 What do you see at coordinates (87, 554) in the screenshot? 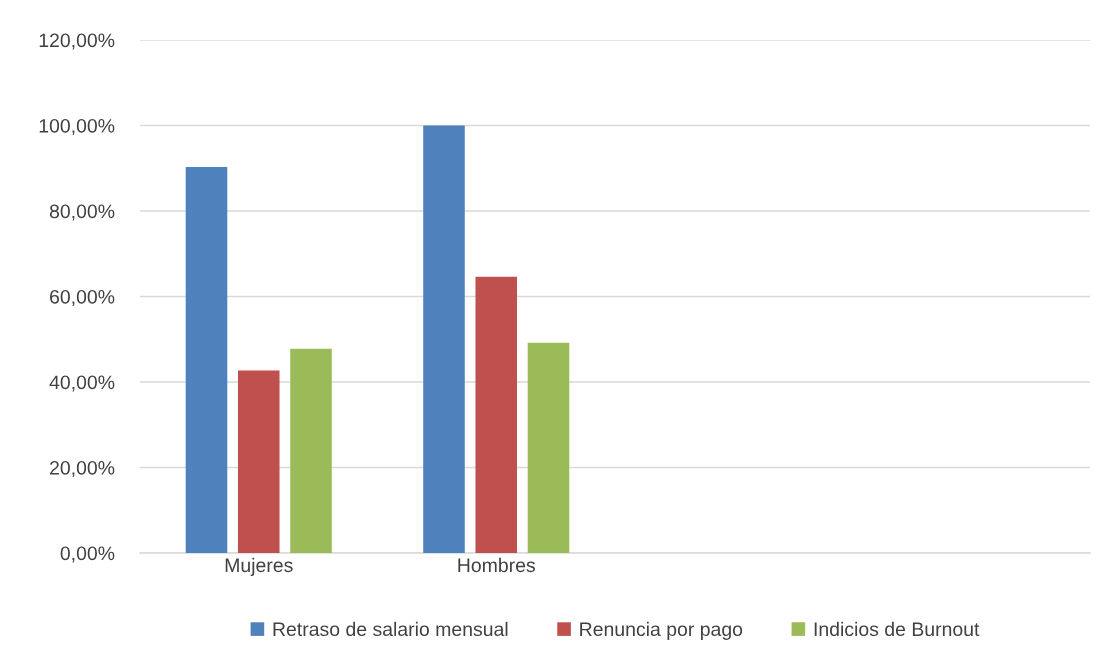
I see `y-tick-label: 0,00%` at bounding box center [87, 554].